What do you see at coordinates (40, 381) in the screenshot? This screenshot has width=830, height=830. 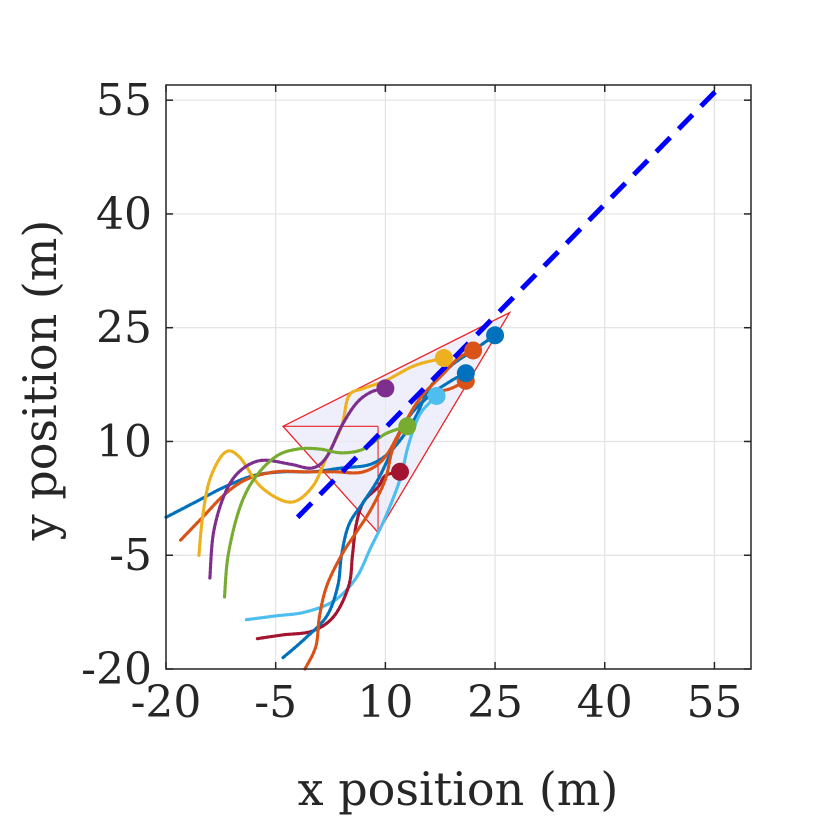 I see `y-axis-label: y position (m)` at bounding box center [40, 381].